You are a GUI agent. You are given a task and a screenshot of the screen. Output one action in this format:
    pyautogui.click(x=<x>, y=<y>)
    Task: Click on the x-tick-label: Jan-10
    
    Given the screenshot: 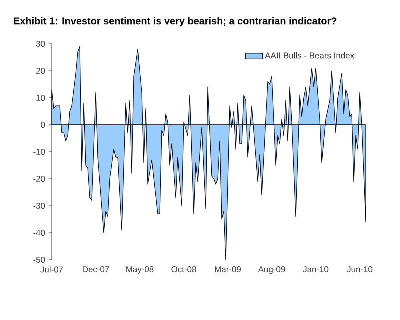 What is the action you would take?
    pyautogui.click(x=316, y=269)
    